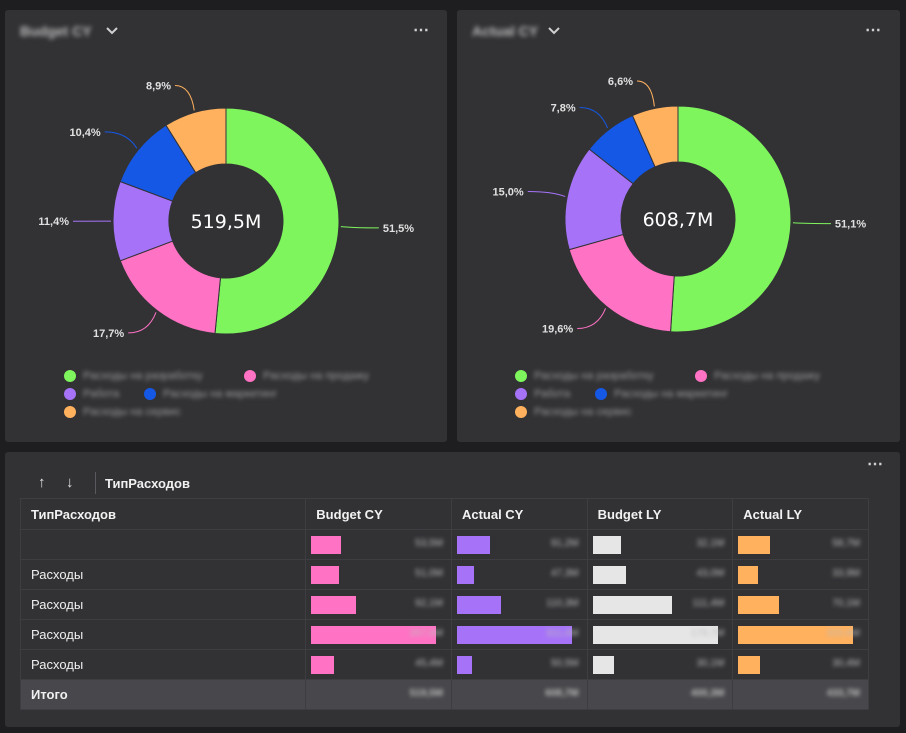 The height and width of the screenshot is (733, 906). I want to click on cell-value: 92,1M, so click(429, 603).